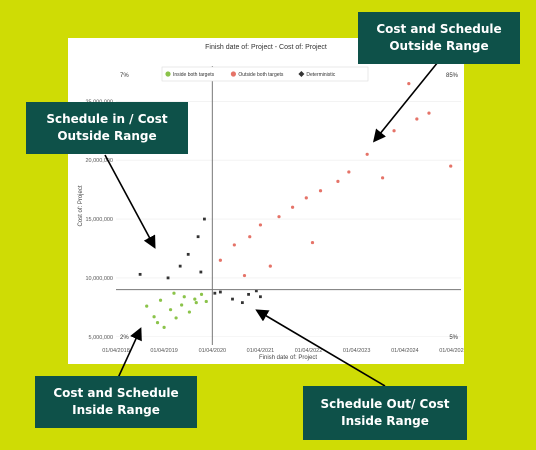 The height and width of the screenshot is (450, 536). Describe the element at coordinates (116, 351) in the screenshot. I see `x-tick-label: 01/04/2018` at that location.